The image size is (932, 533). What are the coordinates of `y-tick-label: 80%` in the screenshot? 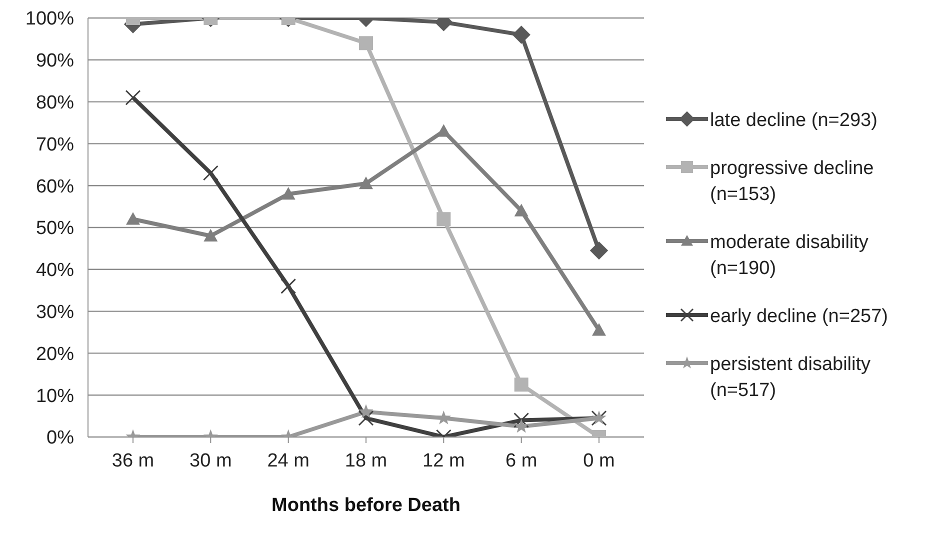 It's located at (55, 103).